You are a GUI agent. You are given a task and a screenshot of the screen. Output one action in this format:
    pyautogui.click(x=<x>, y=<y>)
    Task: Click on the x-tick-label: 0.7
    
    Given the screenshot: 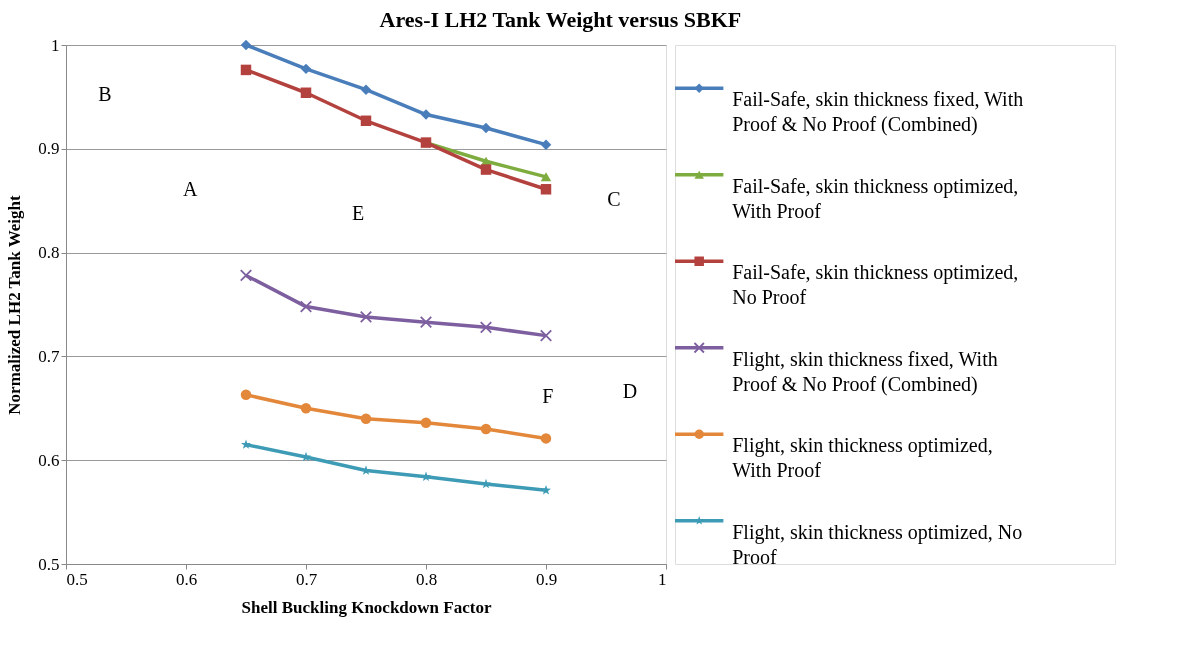 What is the action you would take?
    pyautogui.click(x=306, y=579)
    